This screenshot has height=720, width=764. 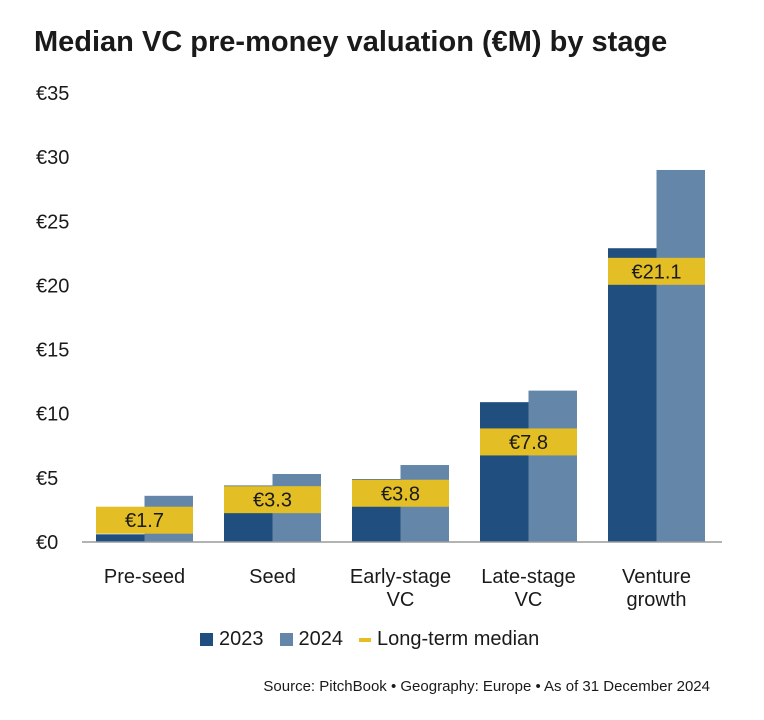 I want to click on median-label: €3.8, so click(x=400, y=494).